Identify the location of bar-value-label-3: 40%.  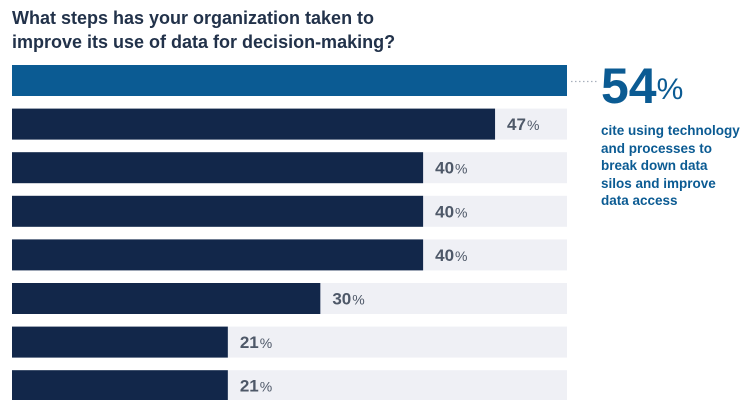
(451, 168).